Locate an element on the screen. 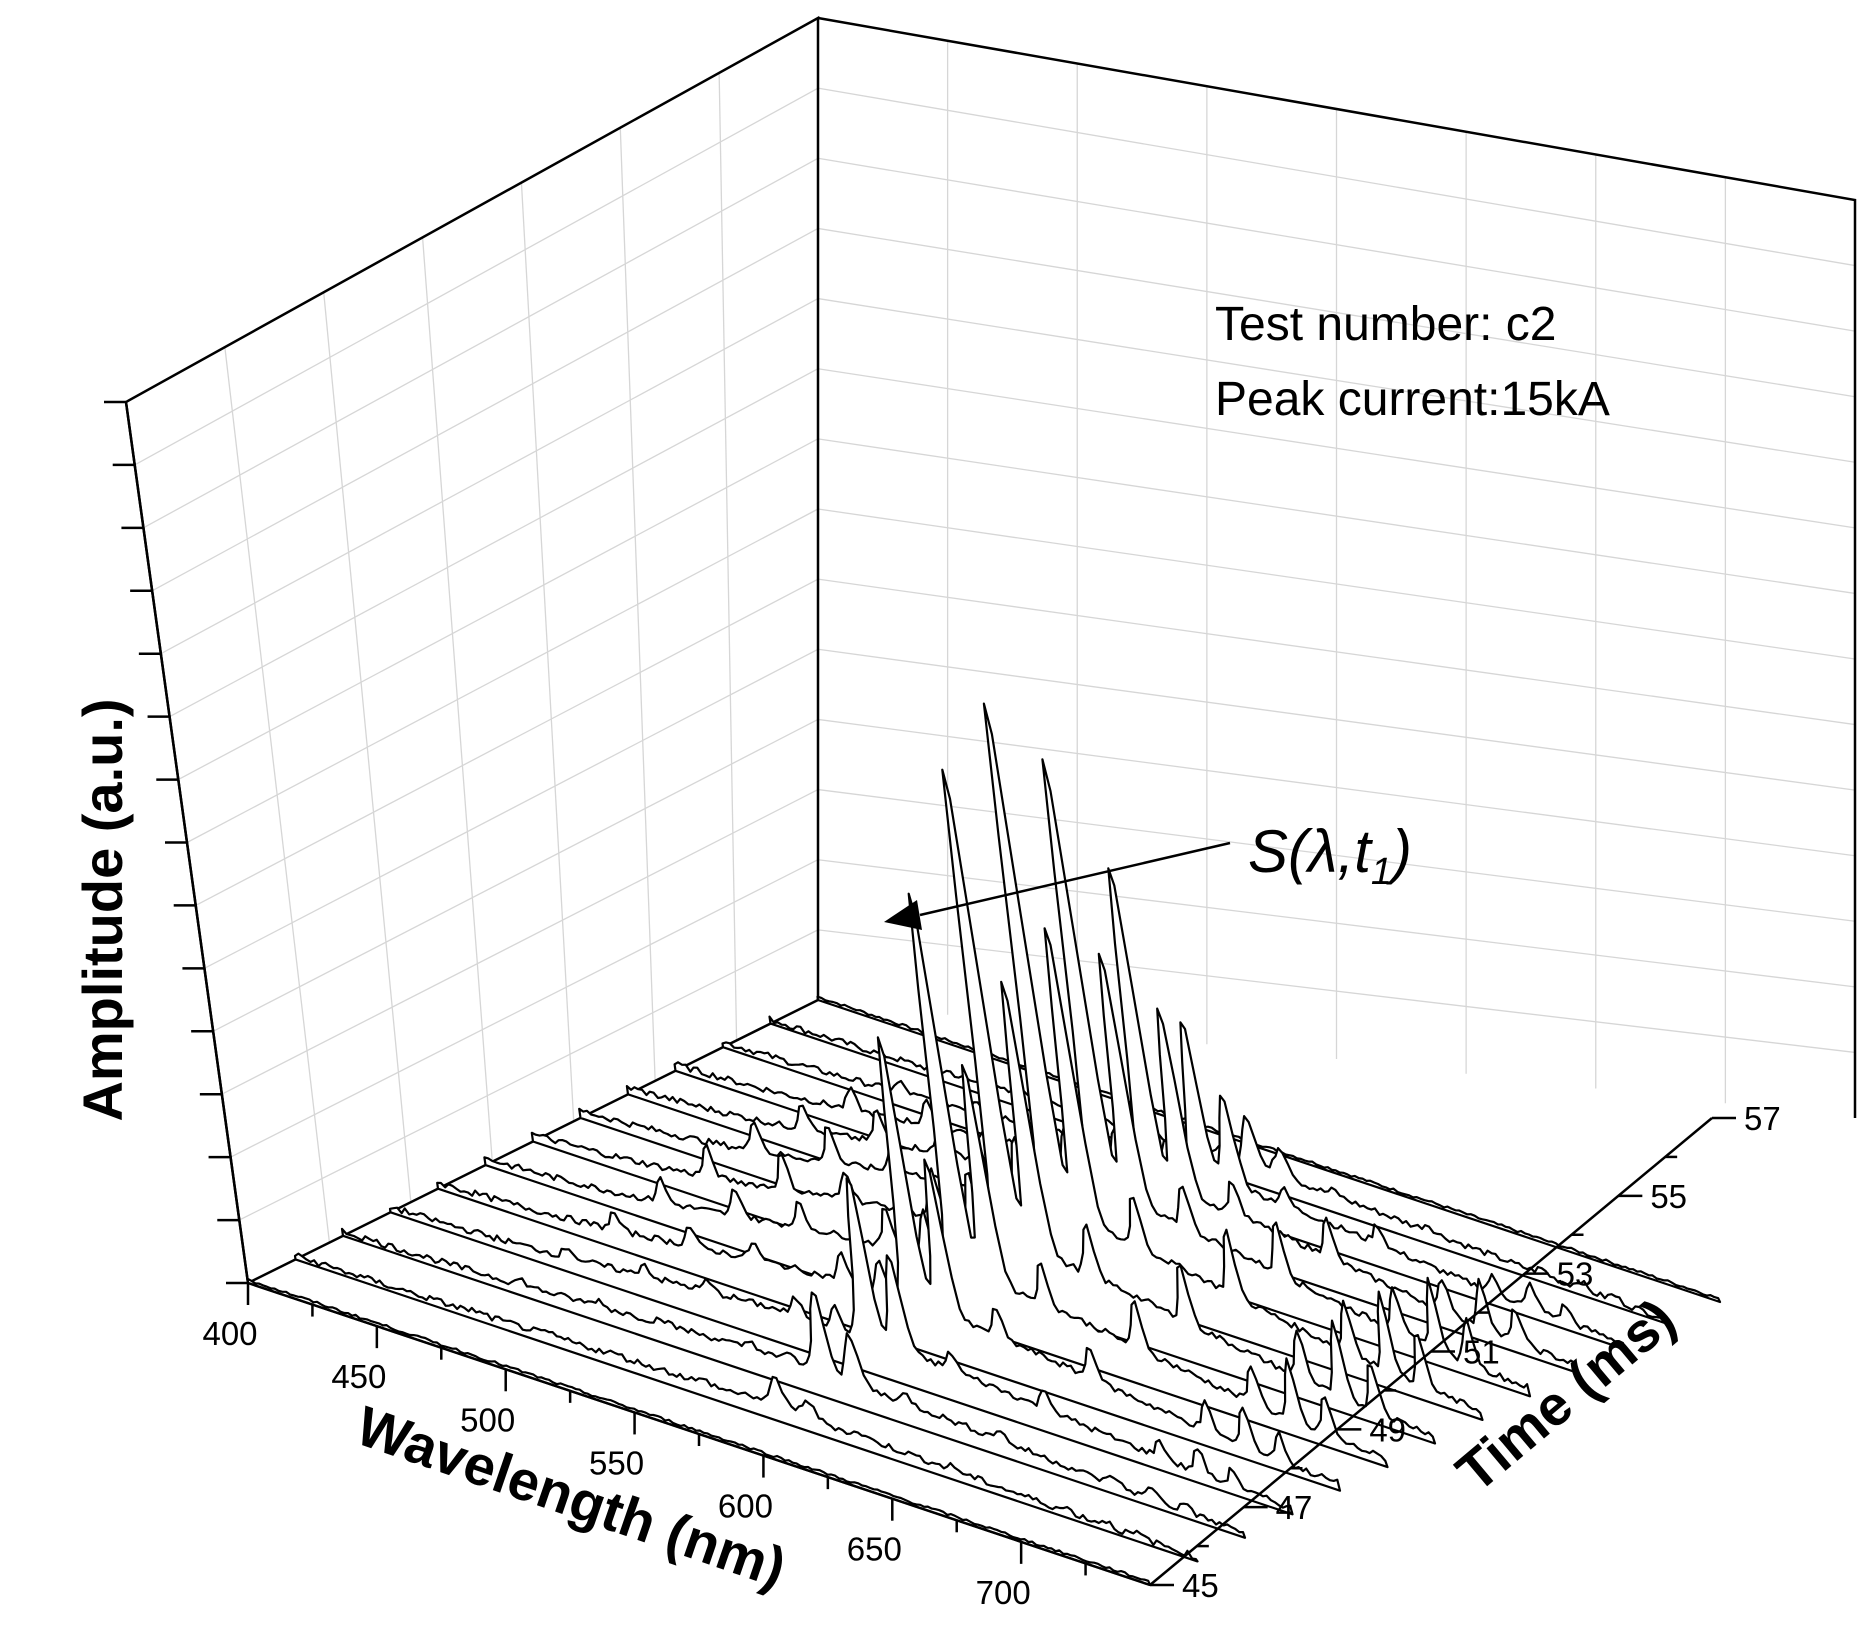  annotation-label-t: ,t is located at coordinates (1356, 851).